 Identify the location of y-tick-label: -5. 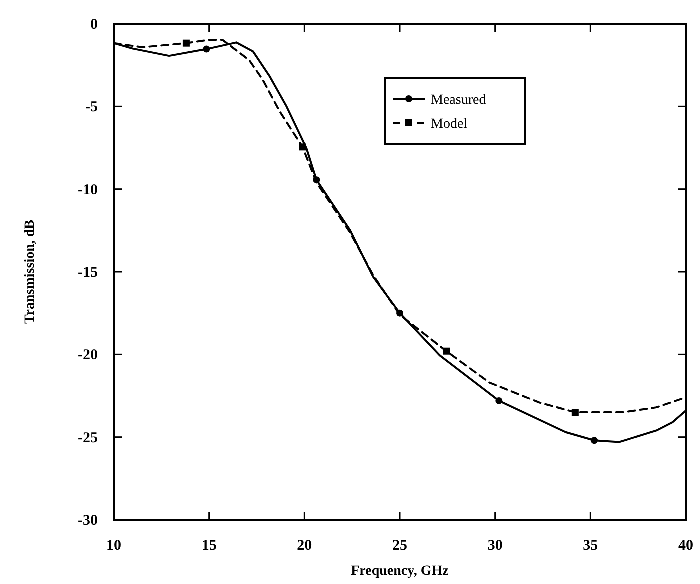
(92, 108).